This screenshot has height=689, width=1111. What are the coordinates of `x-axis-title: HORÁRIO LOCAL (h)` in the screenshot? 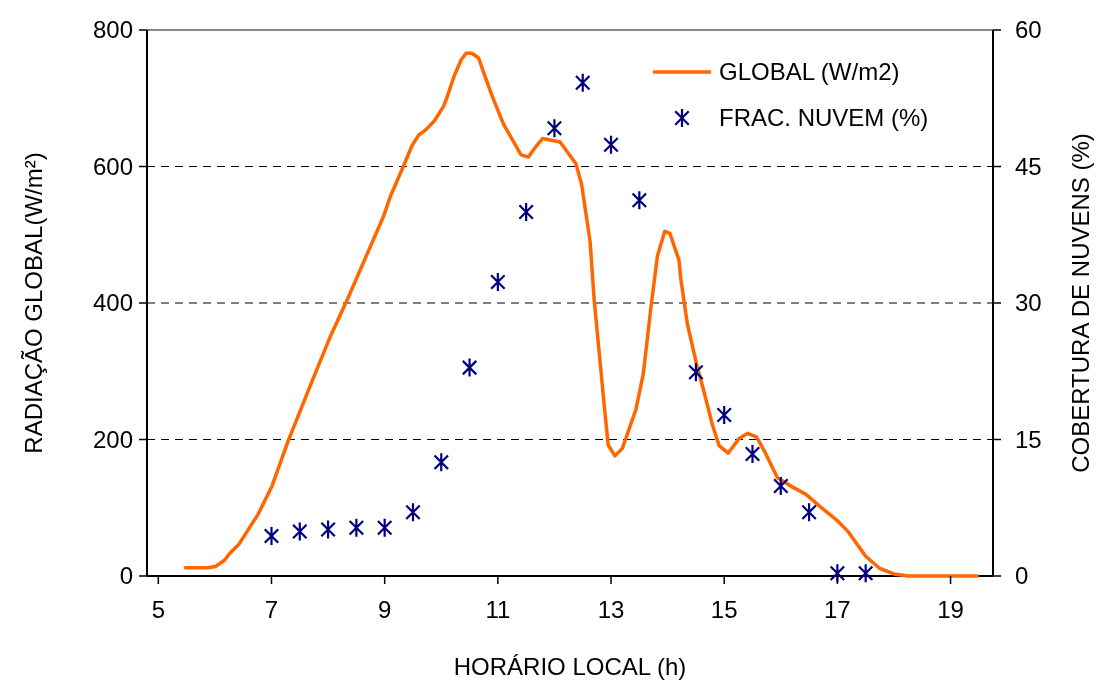 It's located at (570, 666).